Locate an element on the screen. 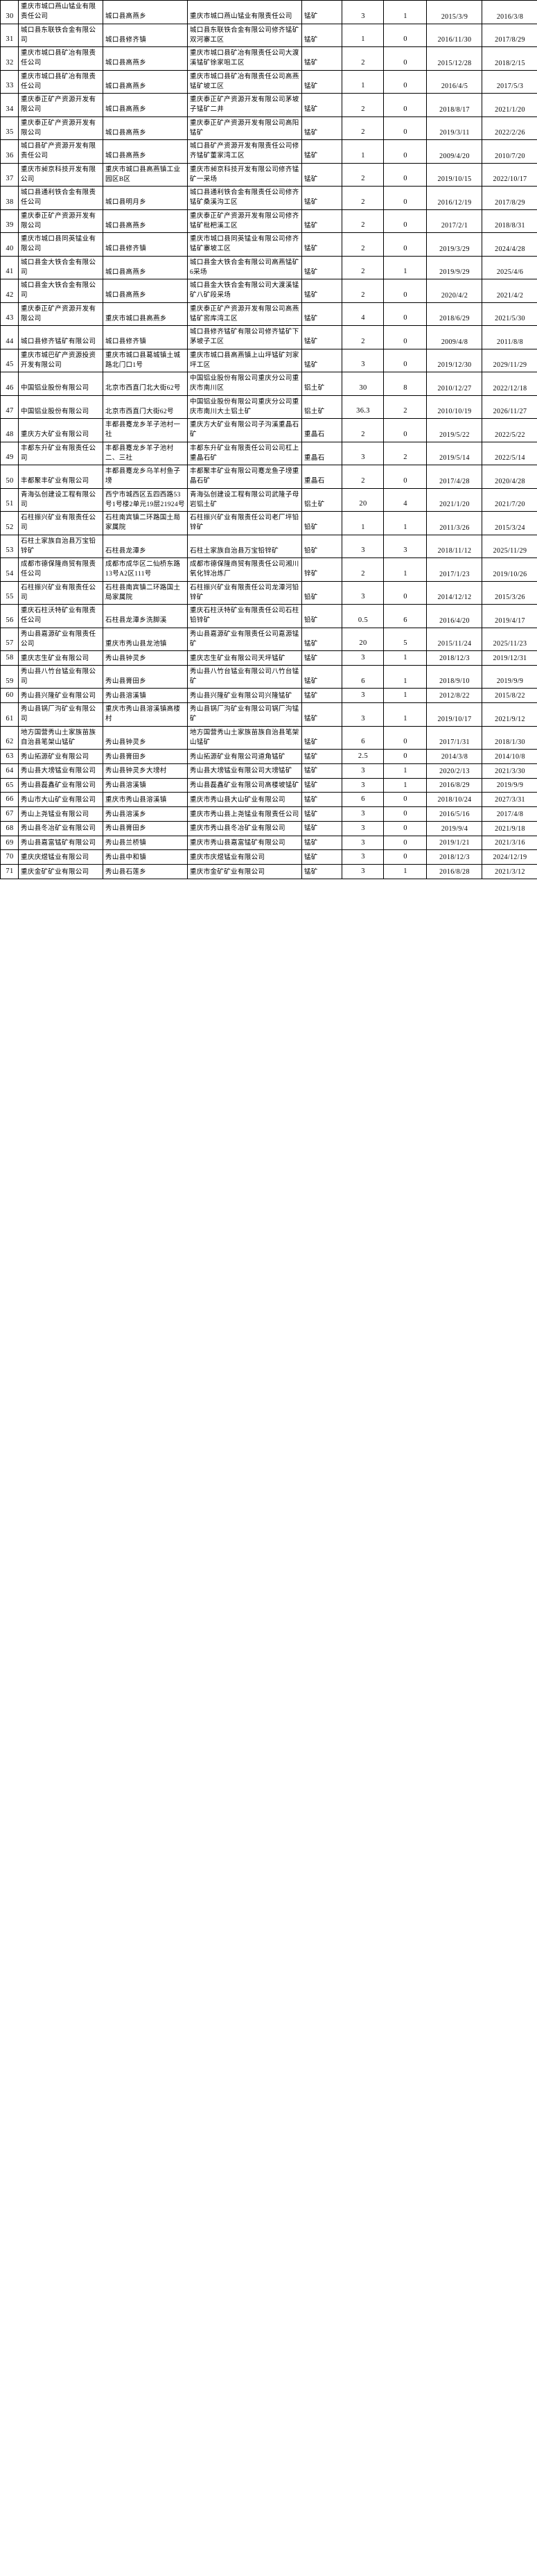  entity-address: 秀山县钟灵乡 is located at coordinates (145, 658).